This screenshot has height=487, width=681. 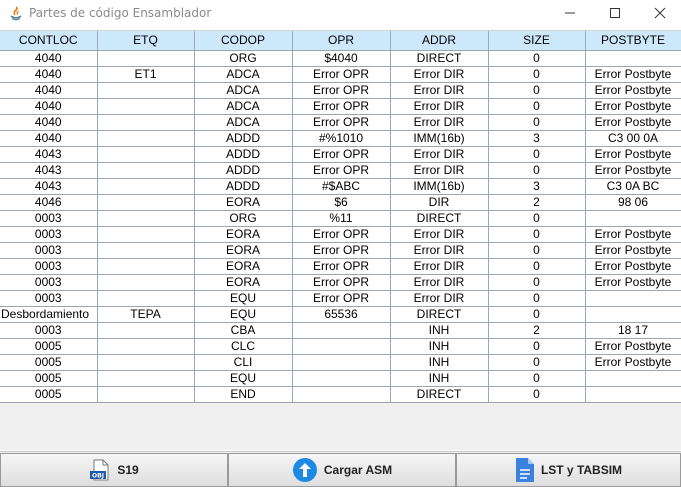 I want to click on cell-postbyte: 98 06, so click(x=633, y=202).